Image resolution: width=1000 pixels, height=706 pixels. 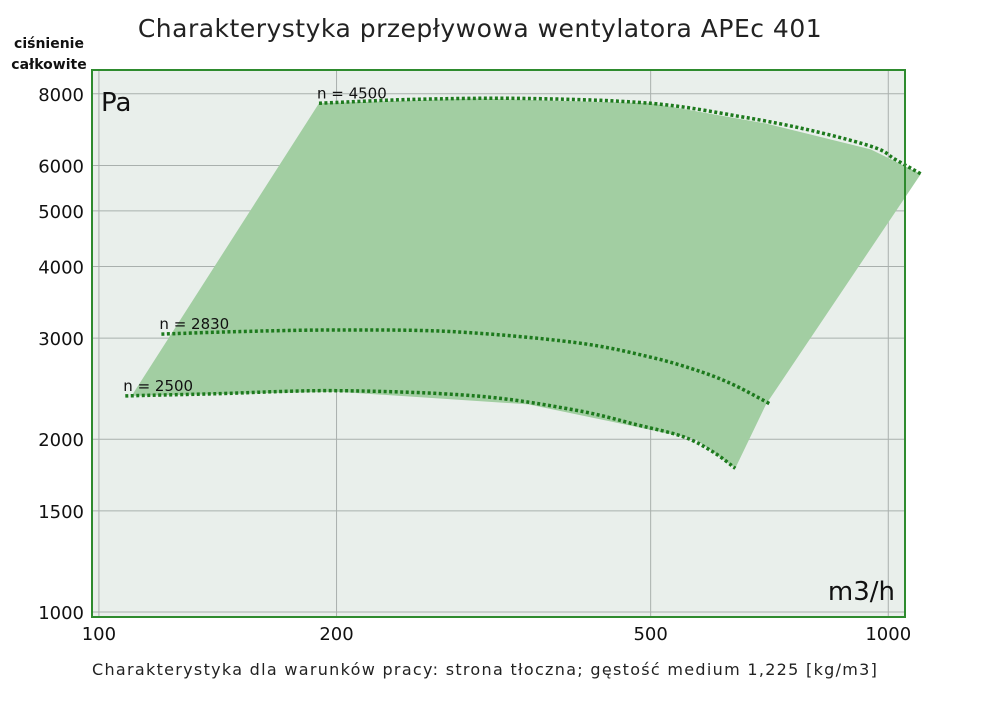 What do you see at coordinates (61, 440) in the screenshot?
I see `y-tick-2000: 2000` at bounding box center [61, 440].